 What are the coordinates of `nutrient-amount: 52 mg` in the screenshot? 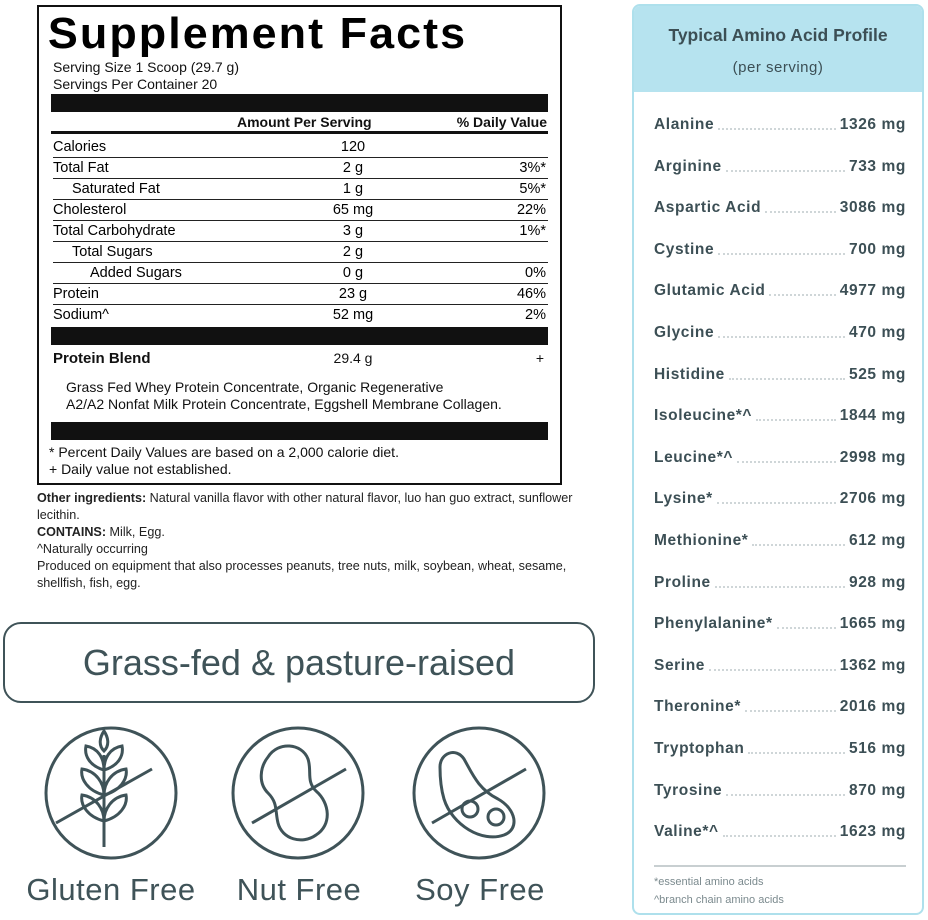 It's located at (353, 315).